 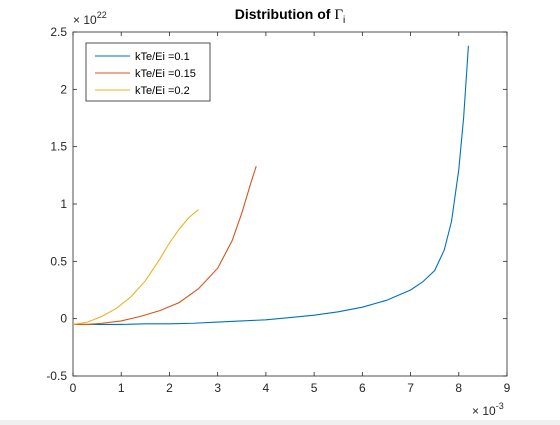 I want to click on x-tick-label: 1, so click(x=121, y=388).